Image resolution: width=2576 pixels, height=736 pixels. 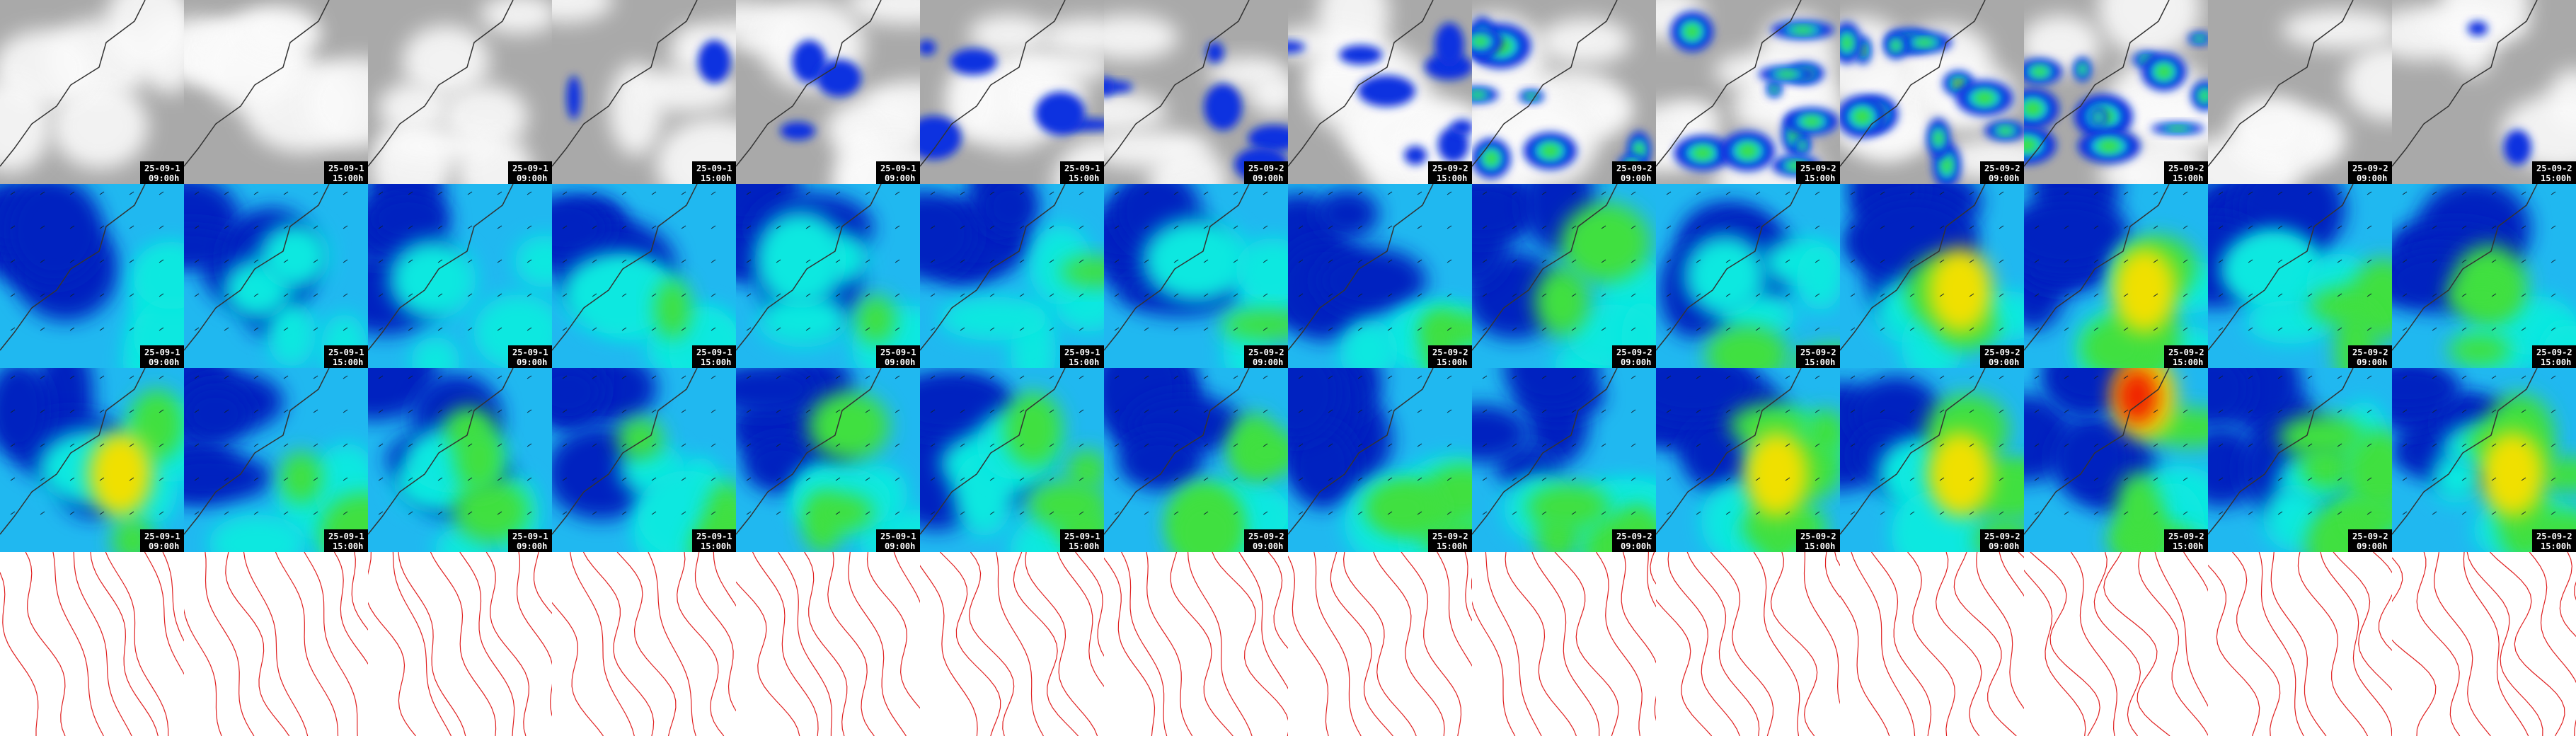 What do you see at coordinates (1818, 168) in the screenshot?
I see `date-label: 25-09-2` at bounding box center [1818, 168].